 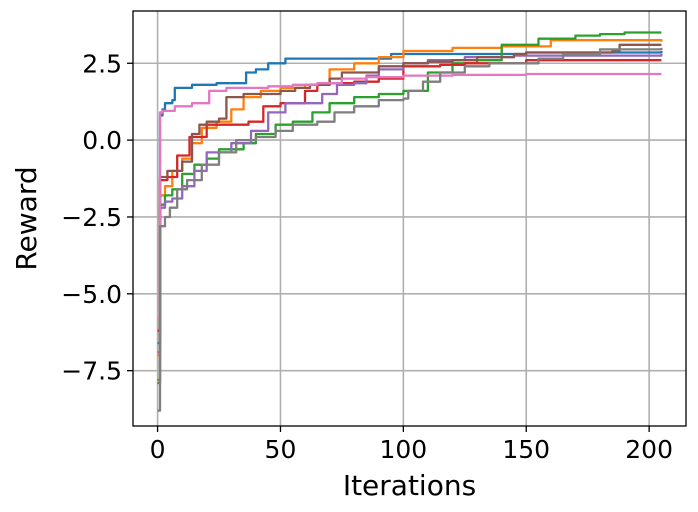 What do you see at coordinates (158, 449) in the screenshot?
I see `x-tick-label: 0` at bounding box center [158, 449].